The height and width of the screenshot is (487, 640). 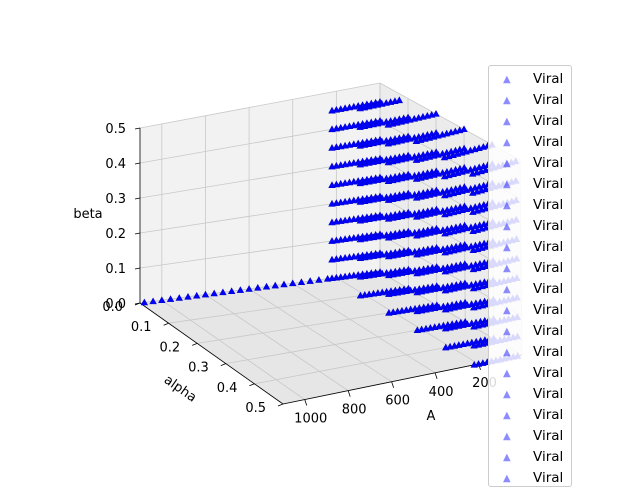 I want to click on y-tick-label: 0.5, so click(x=255, y=408).